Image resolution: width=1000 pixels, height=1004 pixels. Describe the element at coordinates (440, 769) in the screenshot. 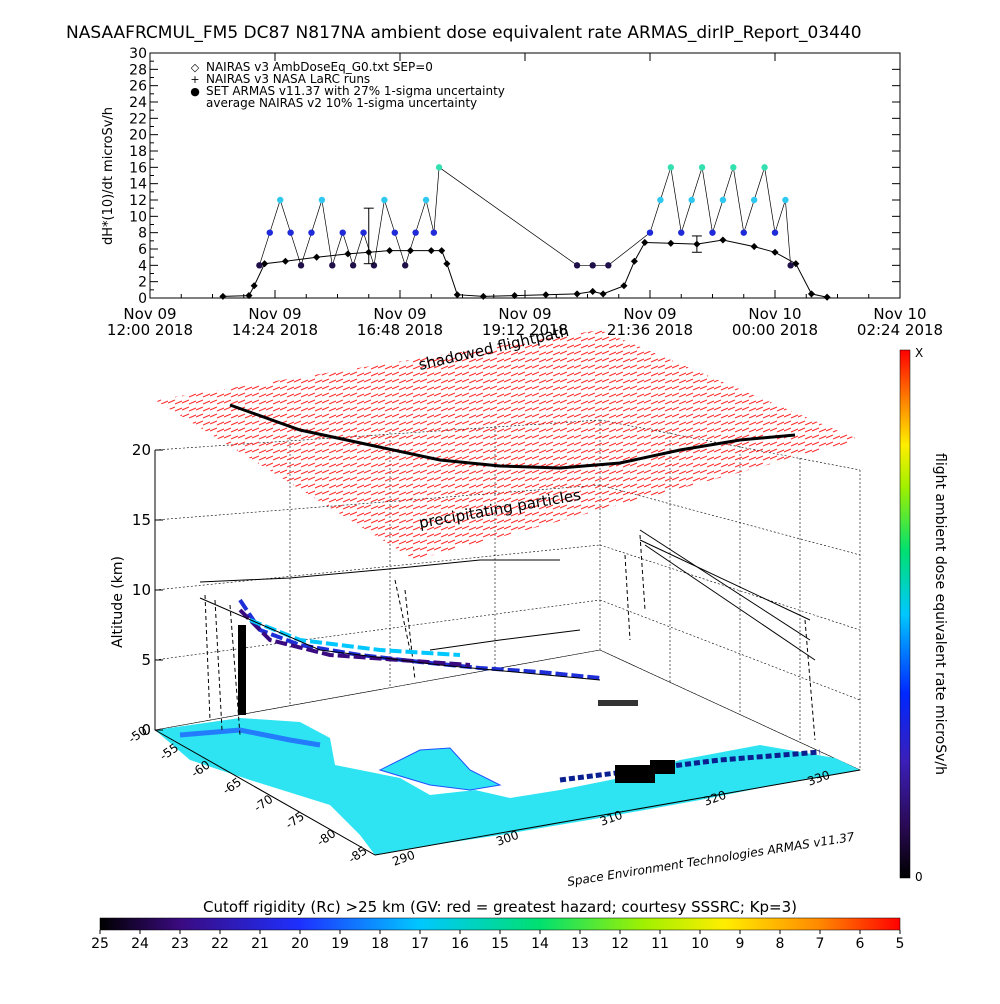

I see `land-south-america-tip` at that location.